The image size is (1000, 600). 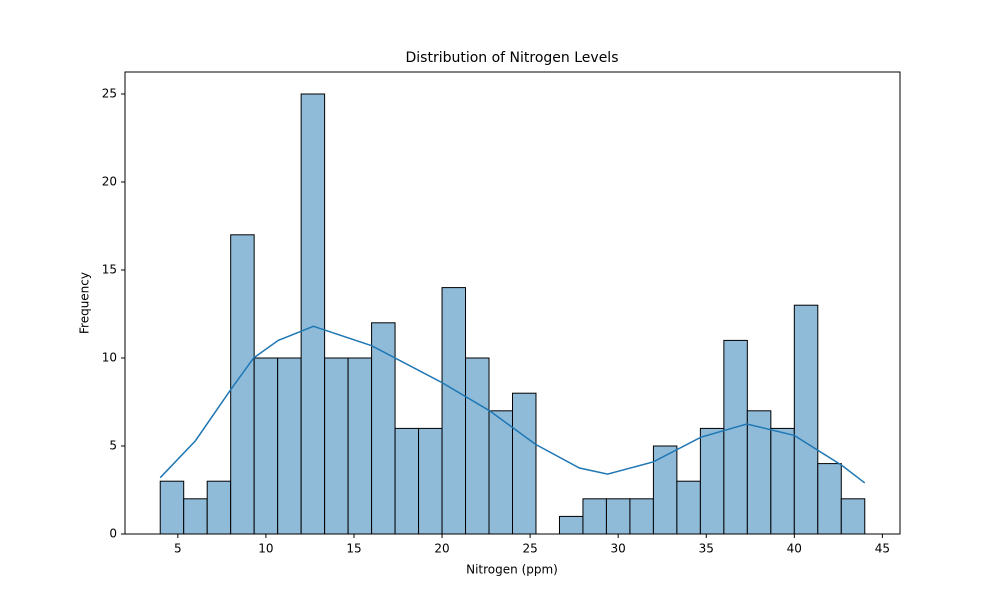 What do you see at coordinates (109, 182) in the screenshot?
I see `y-tick-label: 20` at bounding box center [109, 182].